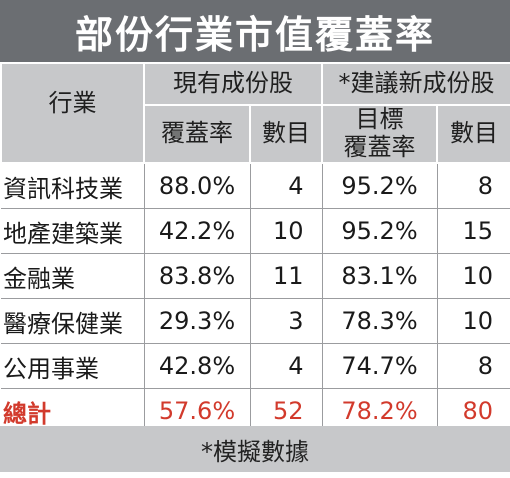 This screenshot has width=510, height=478. Describe the element at coordinates (72, 113) in the screenshot. I see `header-industry: 行業` at that location.